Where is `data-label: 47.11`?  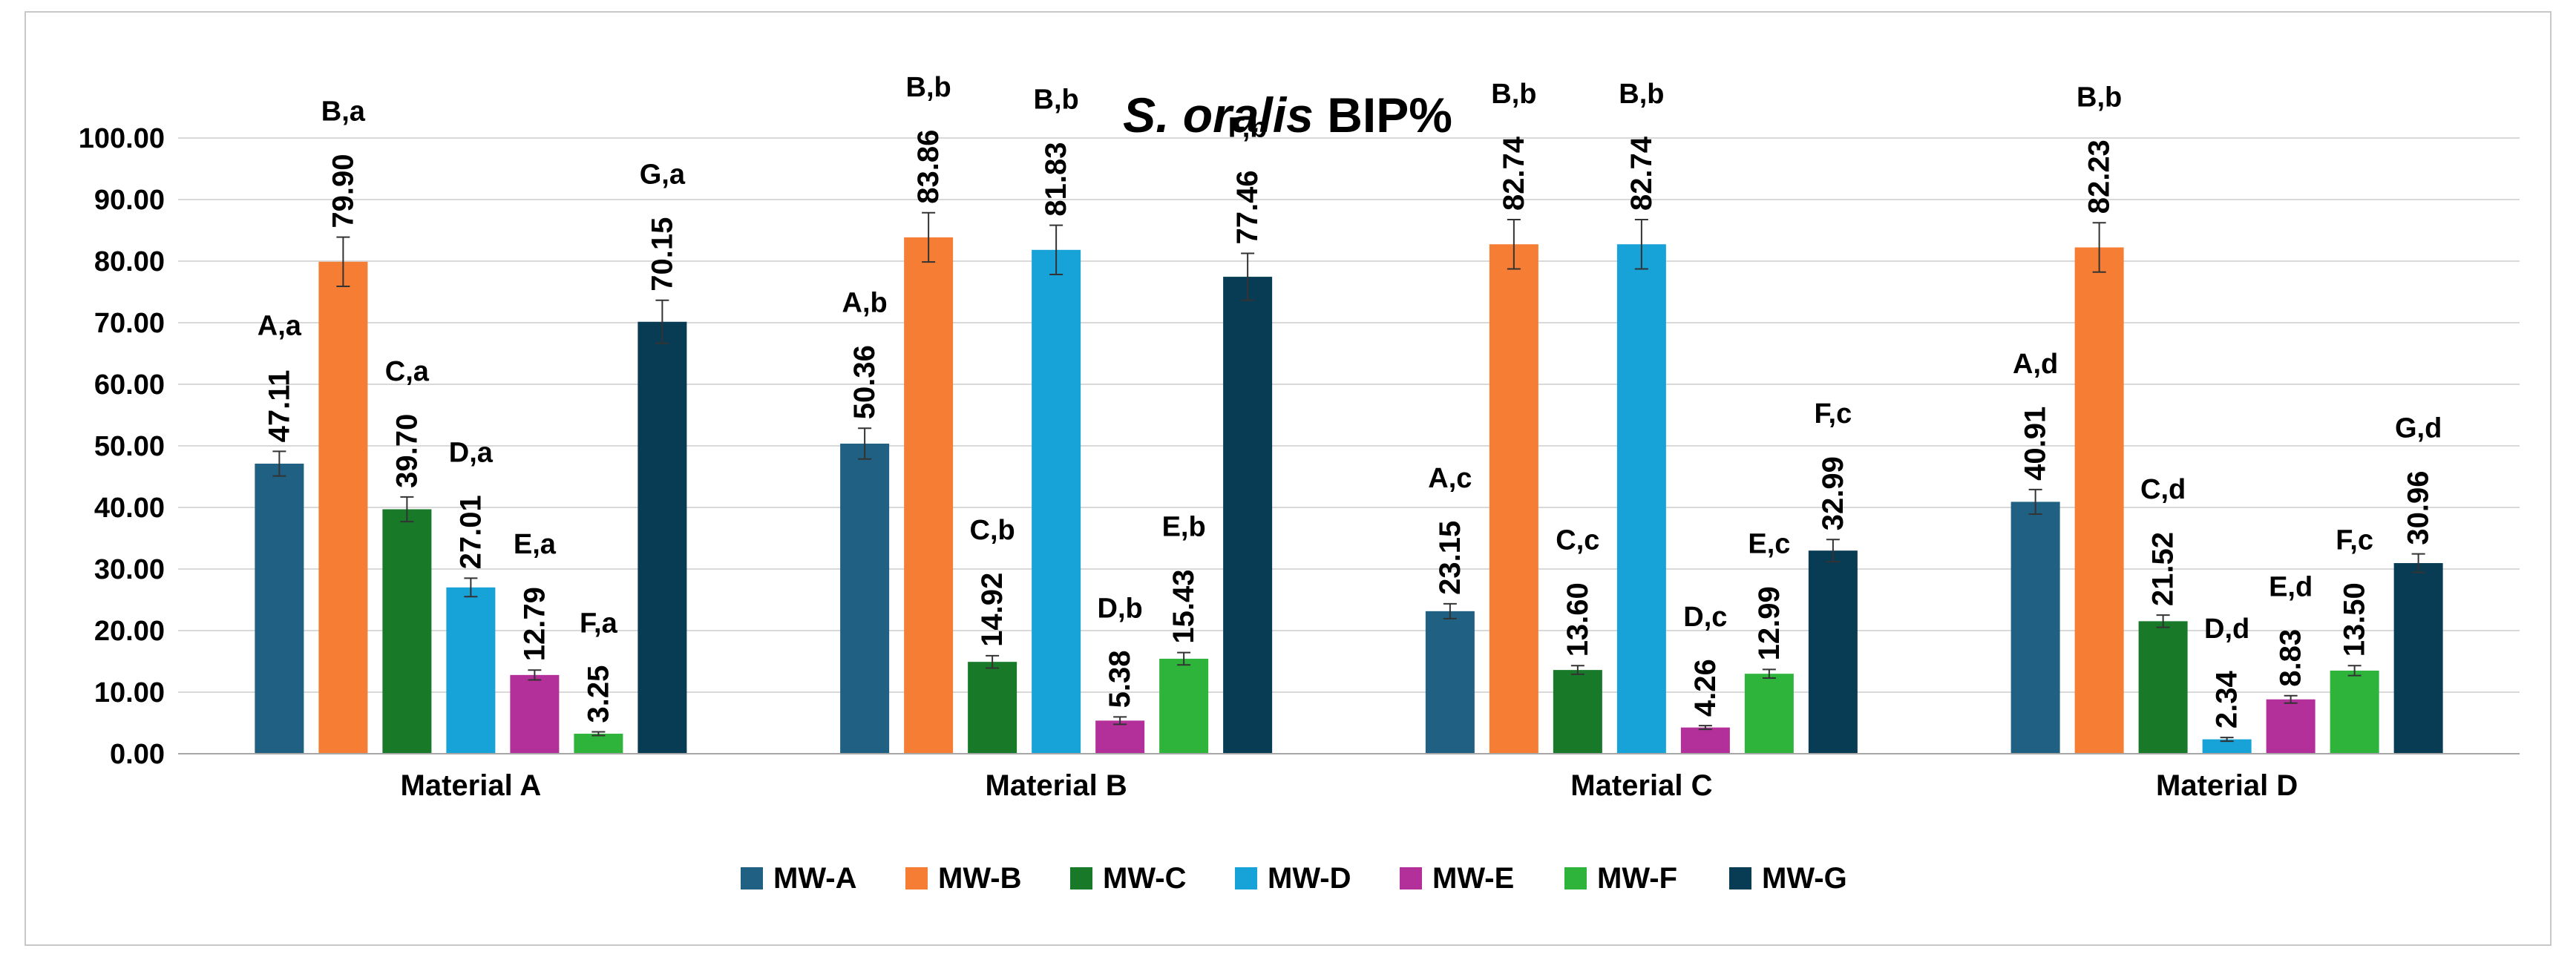 data-label: 47.11 is located at coordinates (279, 406).